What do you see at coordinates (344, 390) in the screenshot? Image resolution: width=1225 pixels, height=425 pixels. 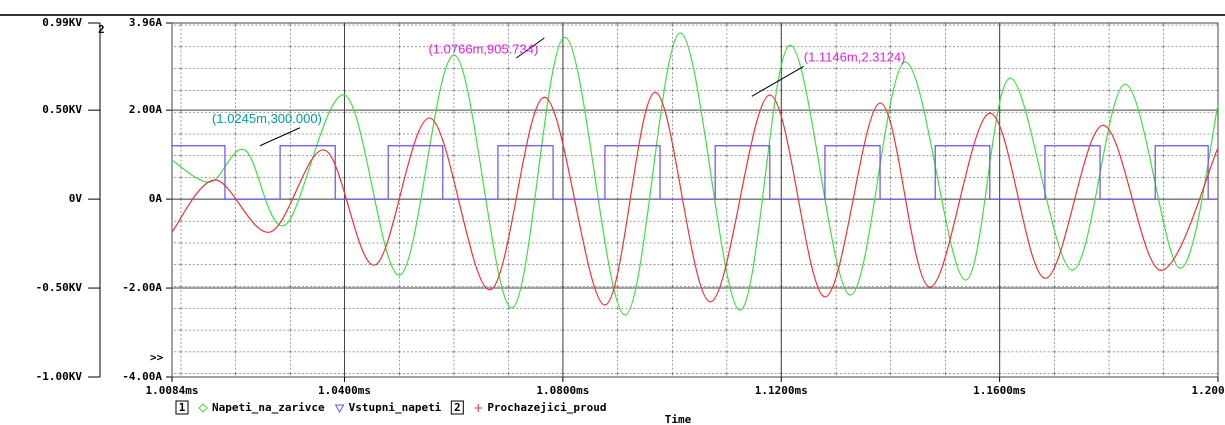 I see `x-tick-label: 1.0400ms` at bounding box center [344, 390].